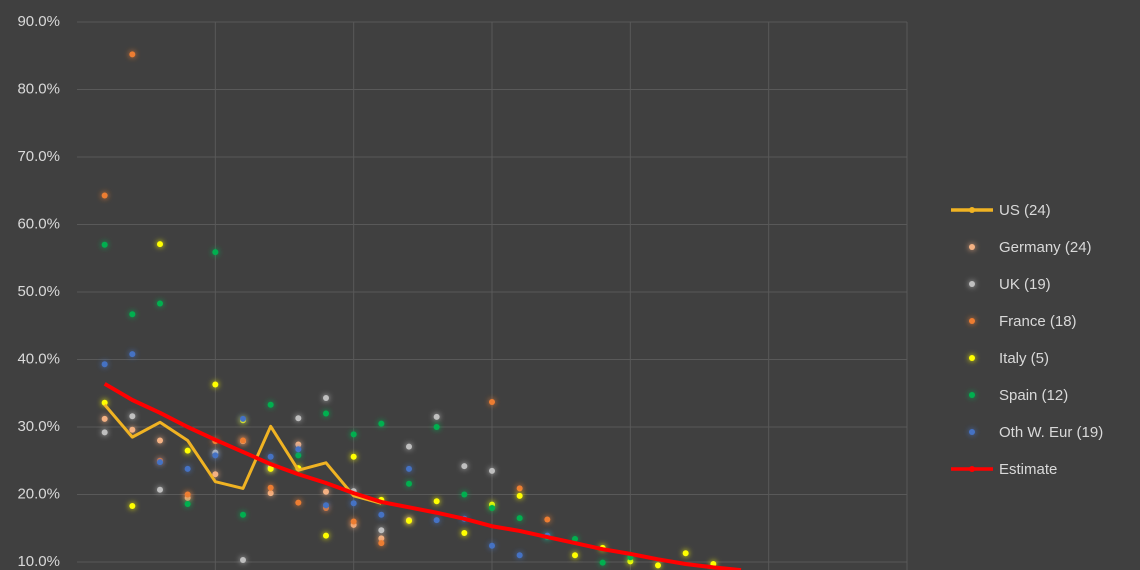  I want to click on legend-label: Oth W. Eur (19), so click(1051, 432).